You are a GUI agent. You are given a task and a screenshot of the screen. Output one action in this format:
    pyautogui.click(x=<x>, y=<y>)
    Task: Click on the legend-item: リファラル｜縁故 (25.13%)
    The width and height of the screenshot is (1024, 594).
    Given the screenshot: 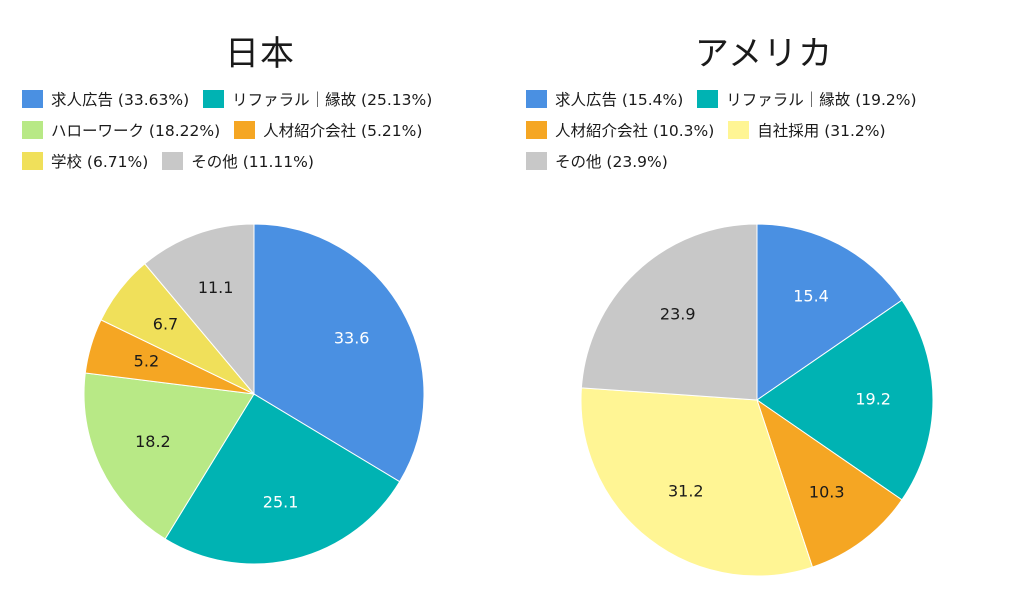 What is the action you would take?
    pyautogui.click(x=317, y=99)
    